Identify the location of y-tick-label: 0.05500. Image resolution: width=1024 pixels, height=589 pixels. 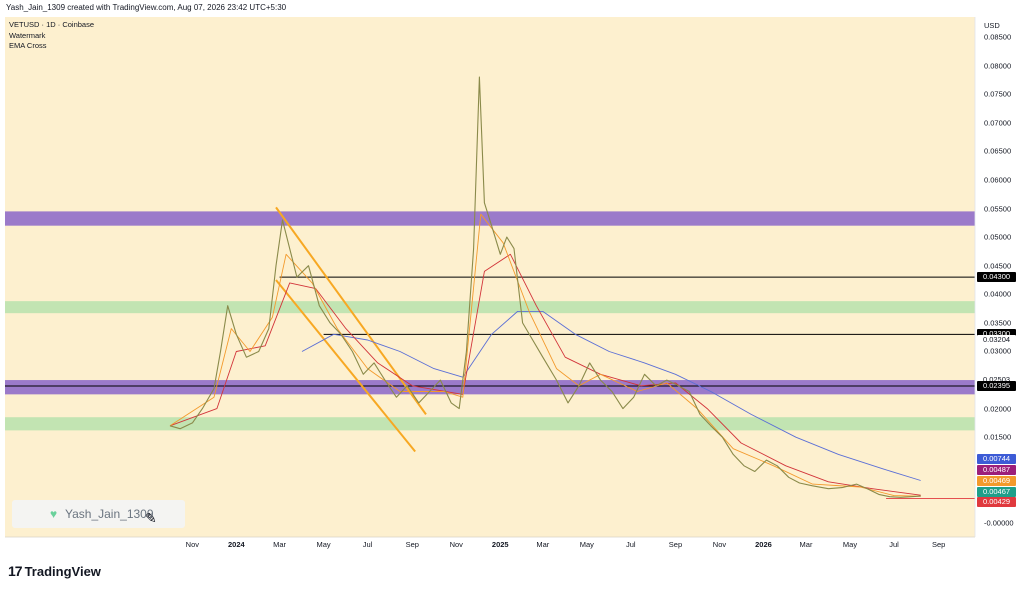
(998, 209).